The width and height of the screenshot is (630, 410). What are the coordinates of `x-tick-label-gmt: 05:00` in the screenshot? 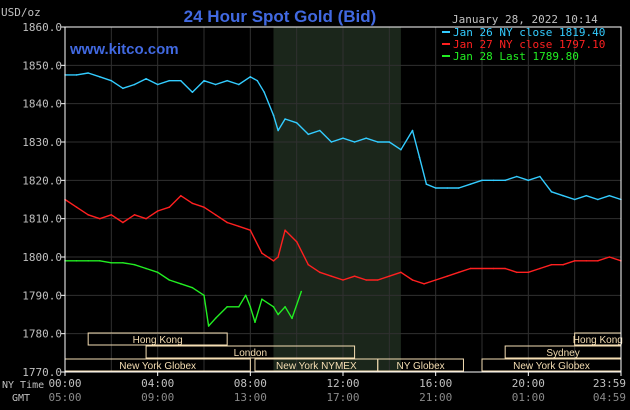 It's located at (64, 397).